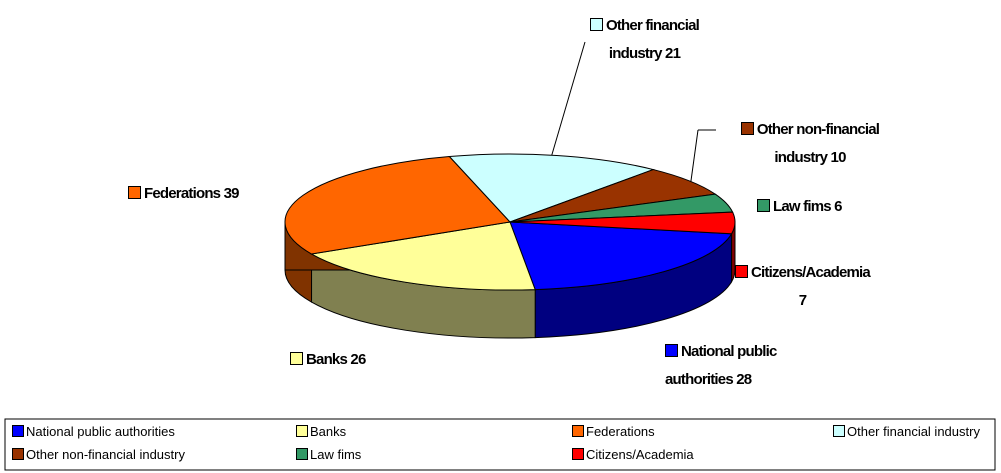 The width and height of the screenshot is (1001, 473). I want to click on legend-item: Federations, so click(613, 431).